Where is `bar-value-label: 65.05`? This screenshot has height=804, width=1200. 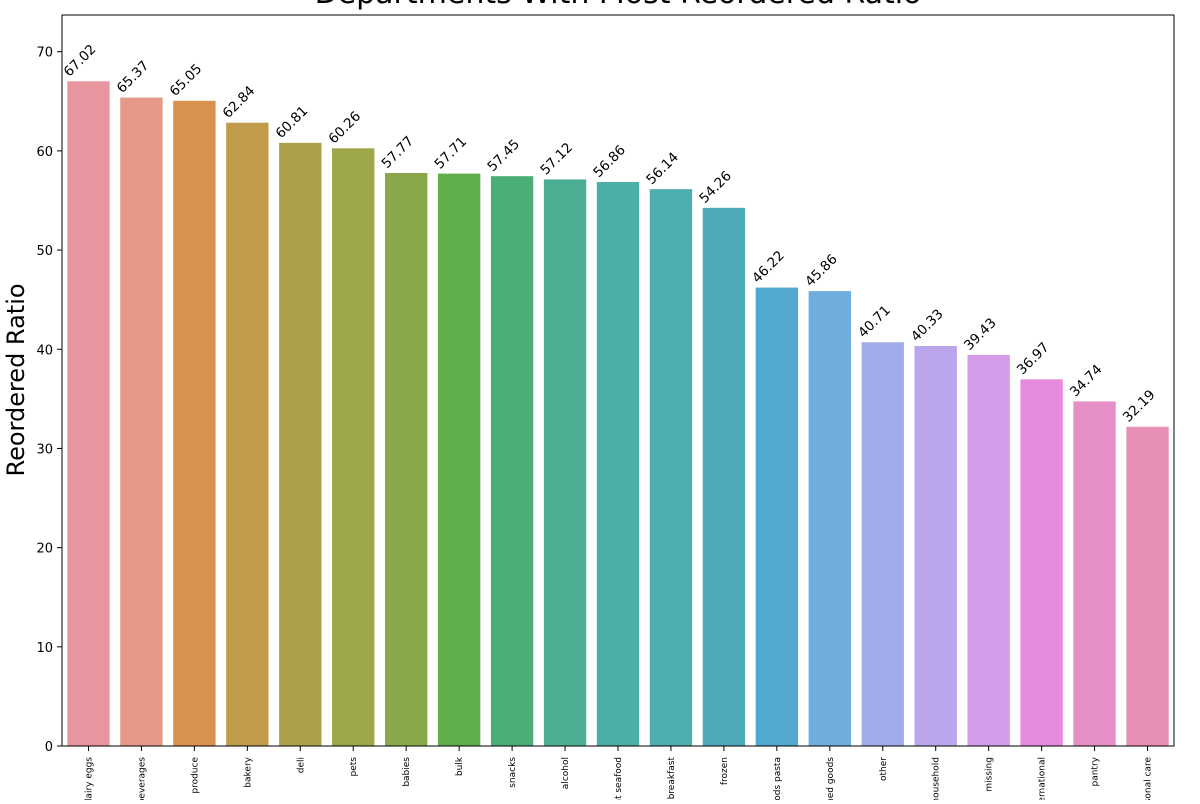 bar-value-label: 65.05 is located at coordinates (186, 80).